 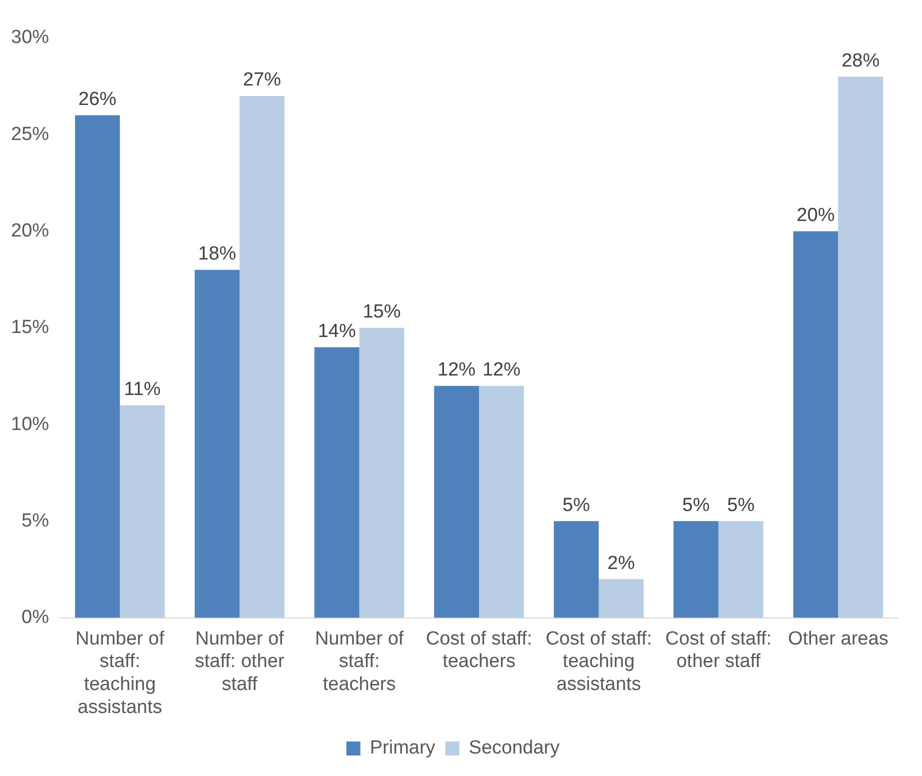 What do you see at coordinates (30, 327) in the screenshot?
I see `y-tick-label: 15%` at bounding box center [30, 327].